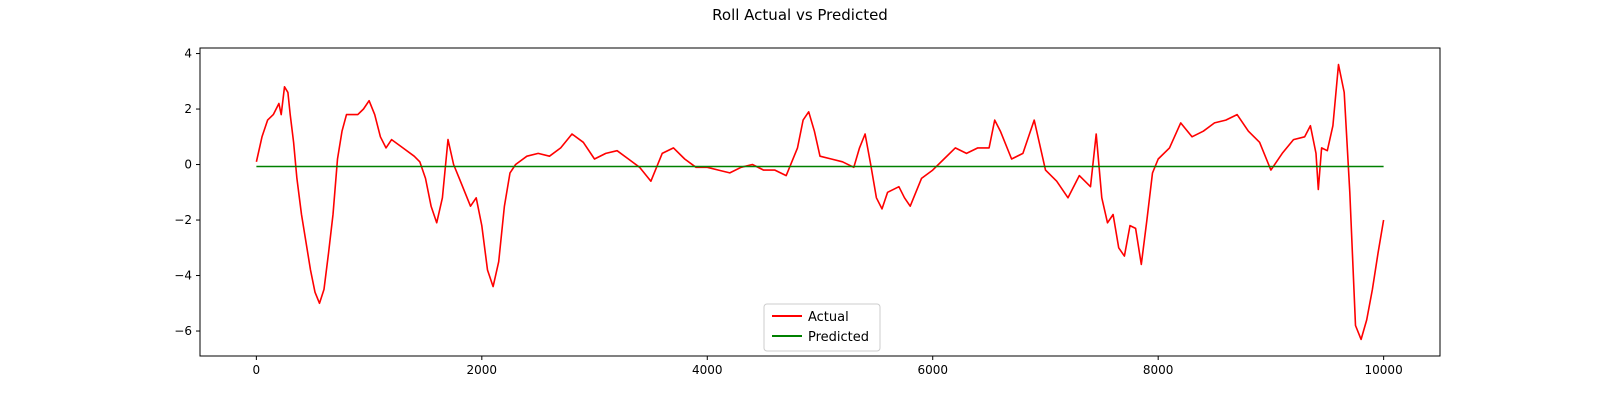  What do you see at coordinates (183, 220) in the screenshot?
I see `y-tick-label: −2` at bounding box center [183, 220].